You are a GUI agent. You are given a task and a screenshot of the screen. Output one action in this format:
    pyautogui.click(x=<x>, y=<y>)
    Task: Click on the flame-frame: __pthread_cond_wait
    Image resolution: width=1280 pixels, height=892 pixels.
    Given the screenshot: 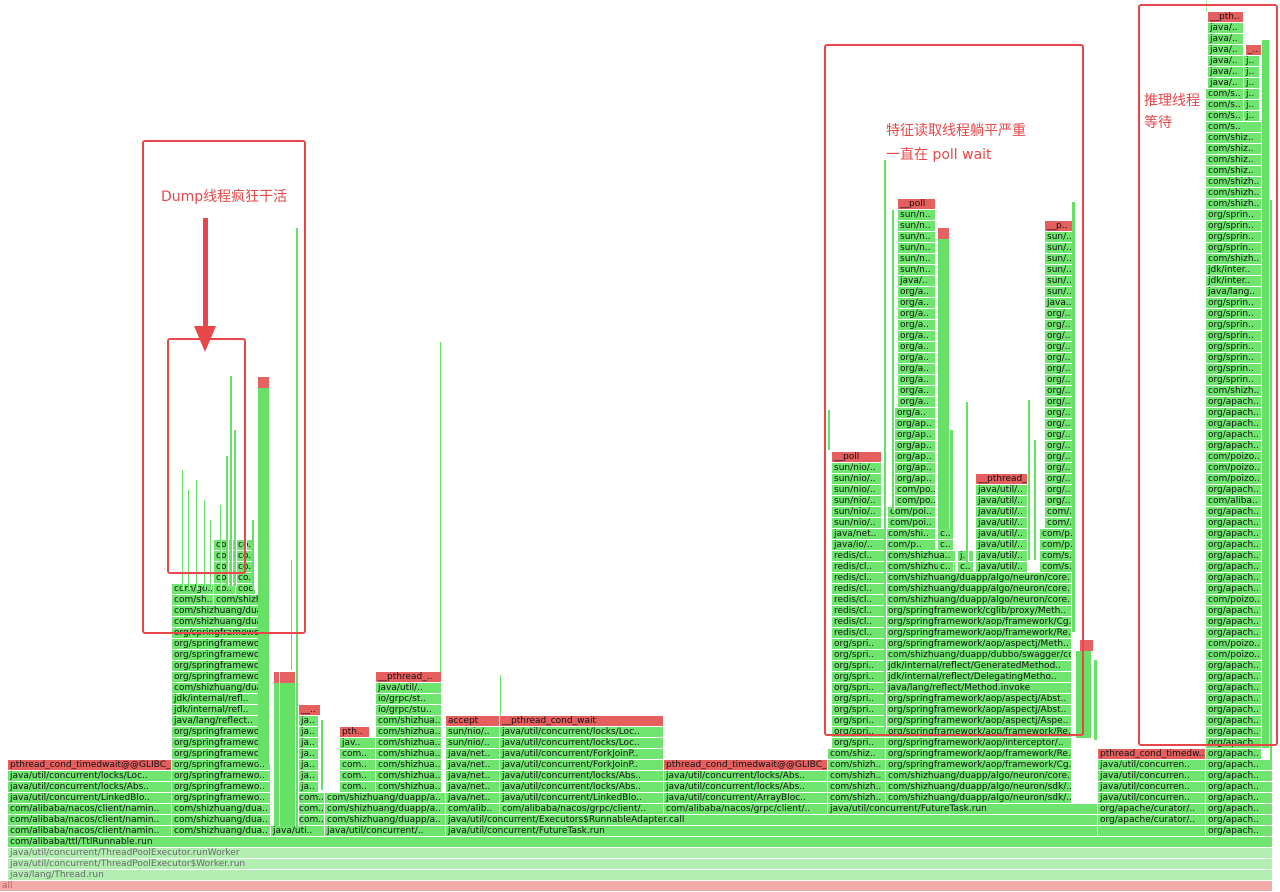 What is the action you would take?
    pyautogui.click(x=582, y=721)
    